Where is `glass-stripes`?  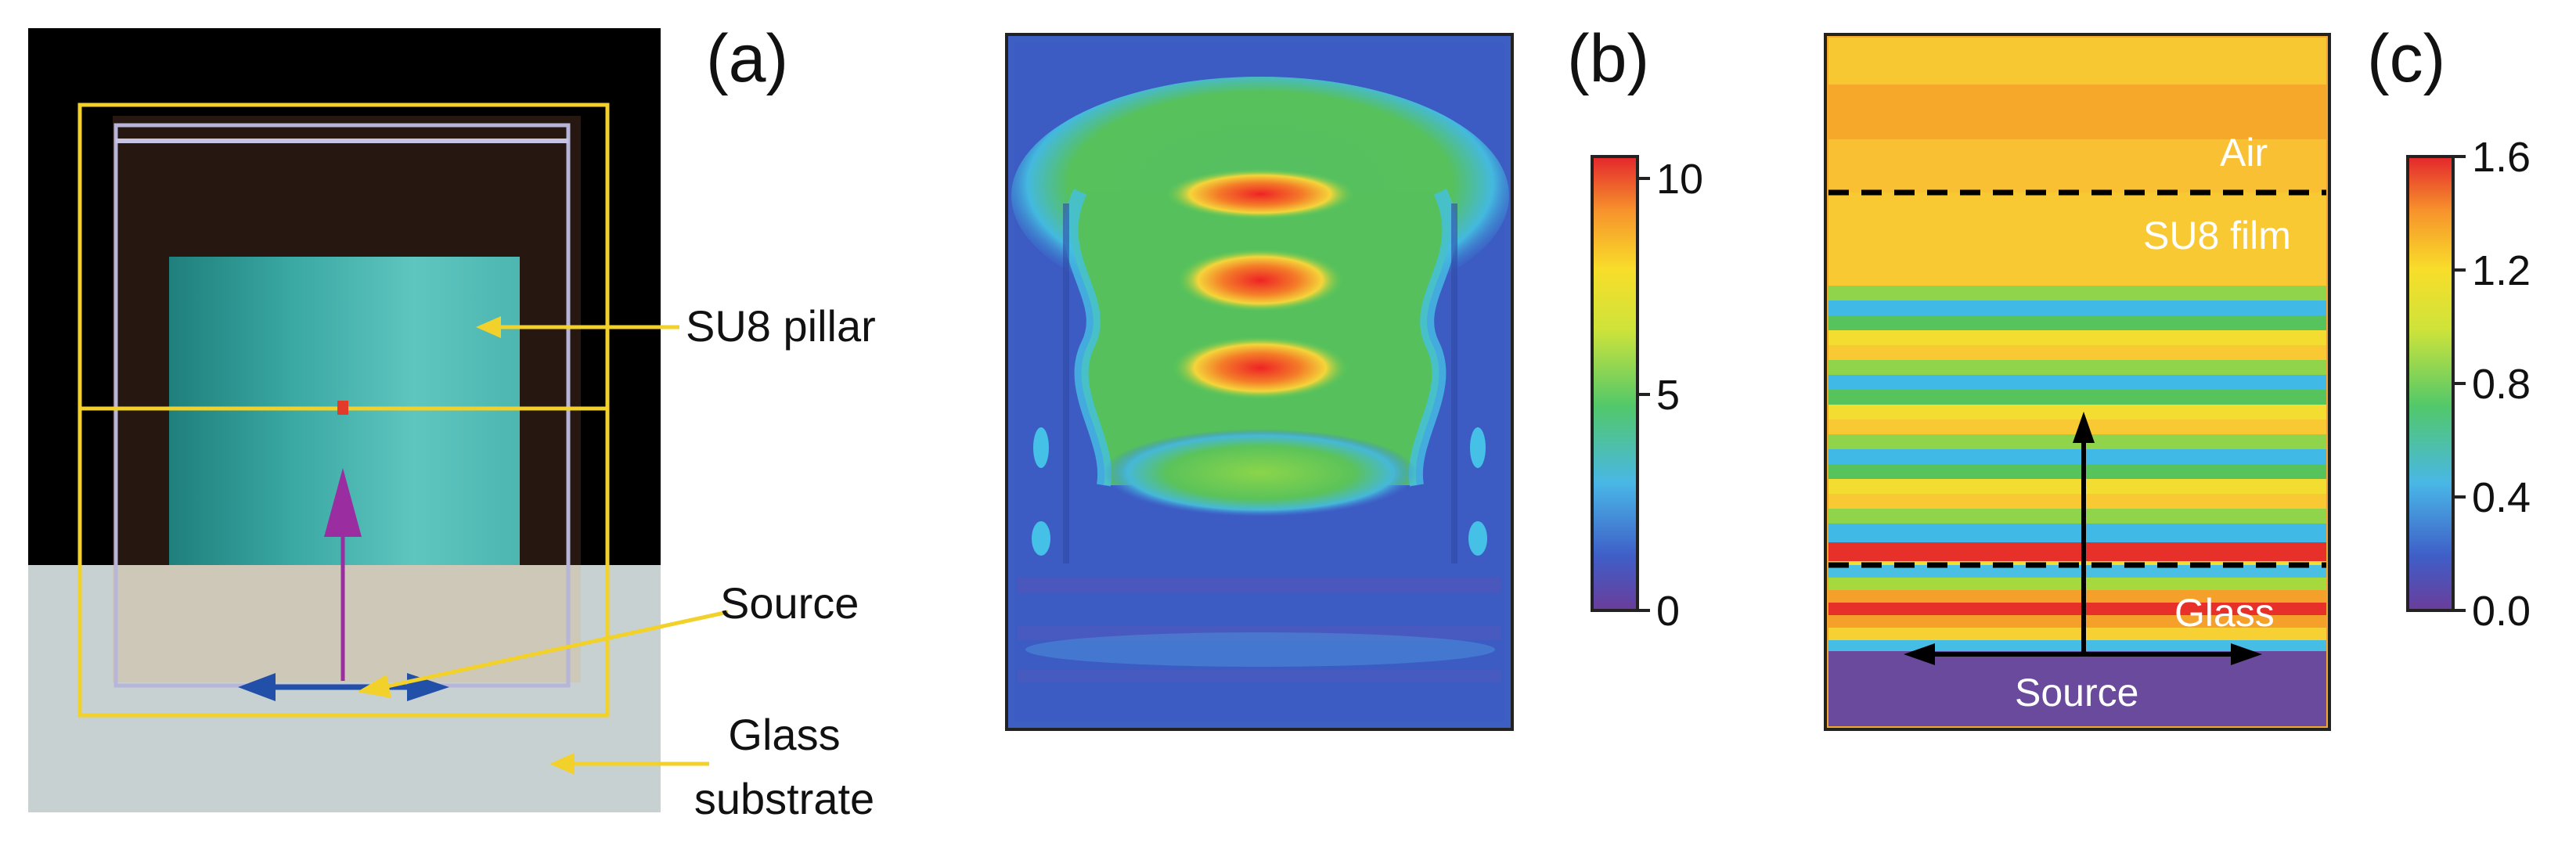 glass-stripes is located at coordinates (2077, 609).